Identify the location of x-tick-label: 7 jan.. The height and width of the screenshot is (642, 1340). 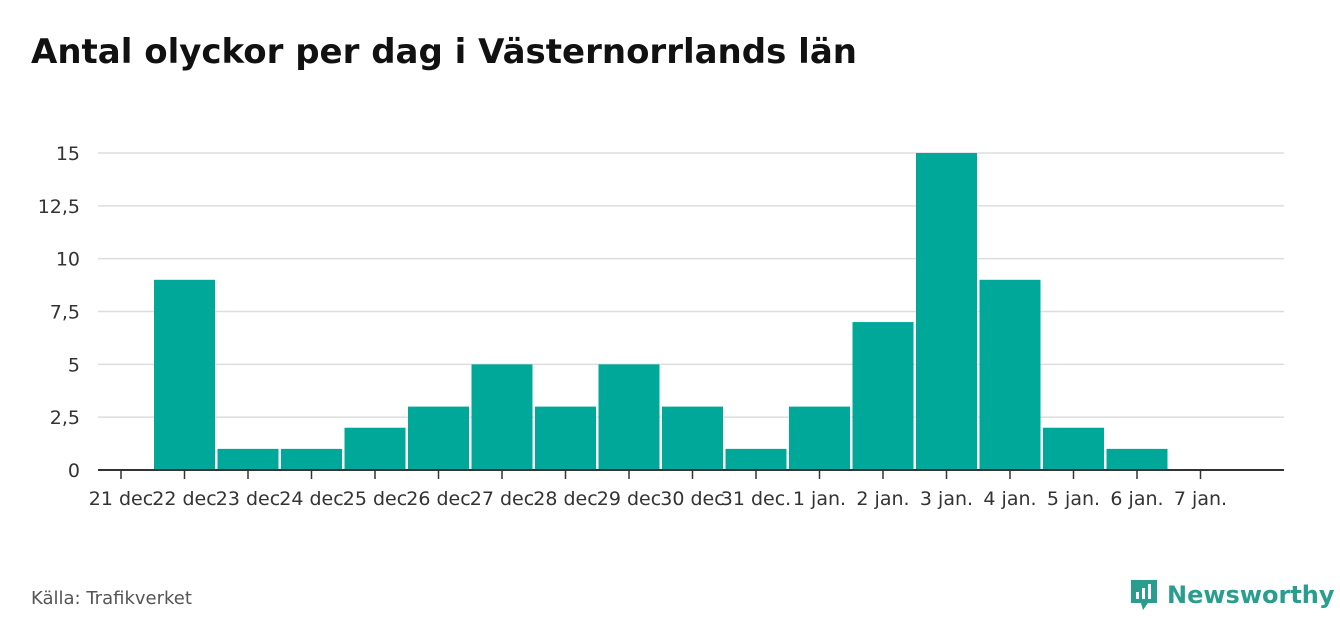
(1200, 499).